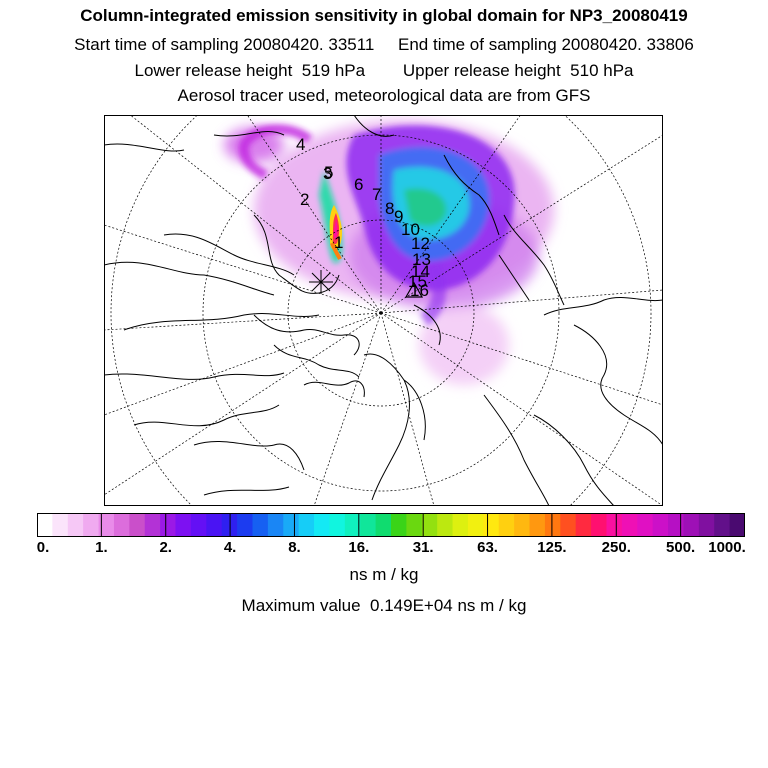 Image resolution: width=768 pixels, height=768 pixels. What do you see at coordinates (384, 574) in the screenshot?
I see `color-scale-unit: ns m / kg` at bounding box center [384, 574].